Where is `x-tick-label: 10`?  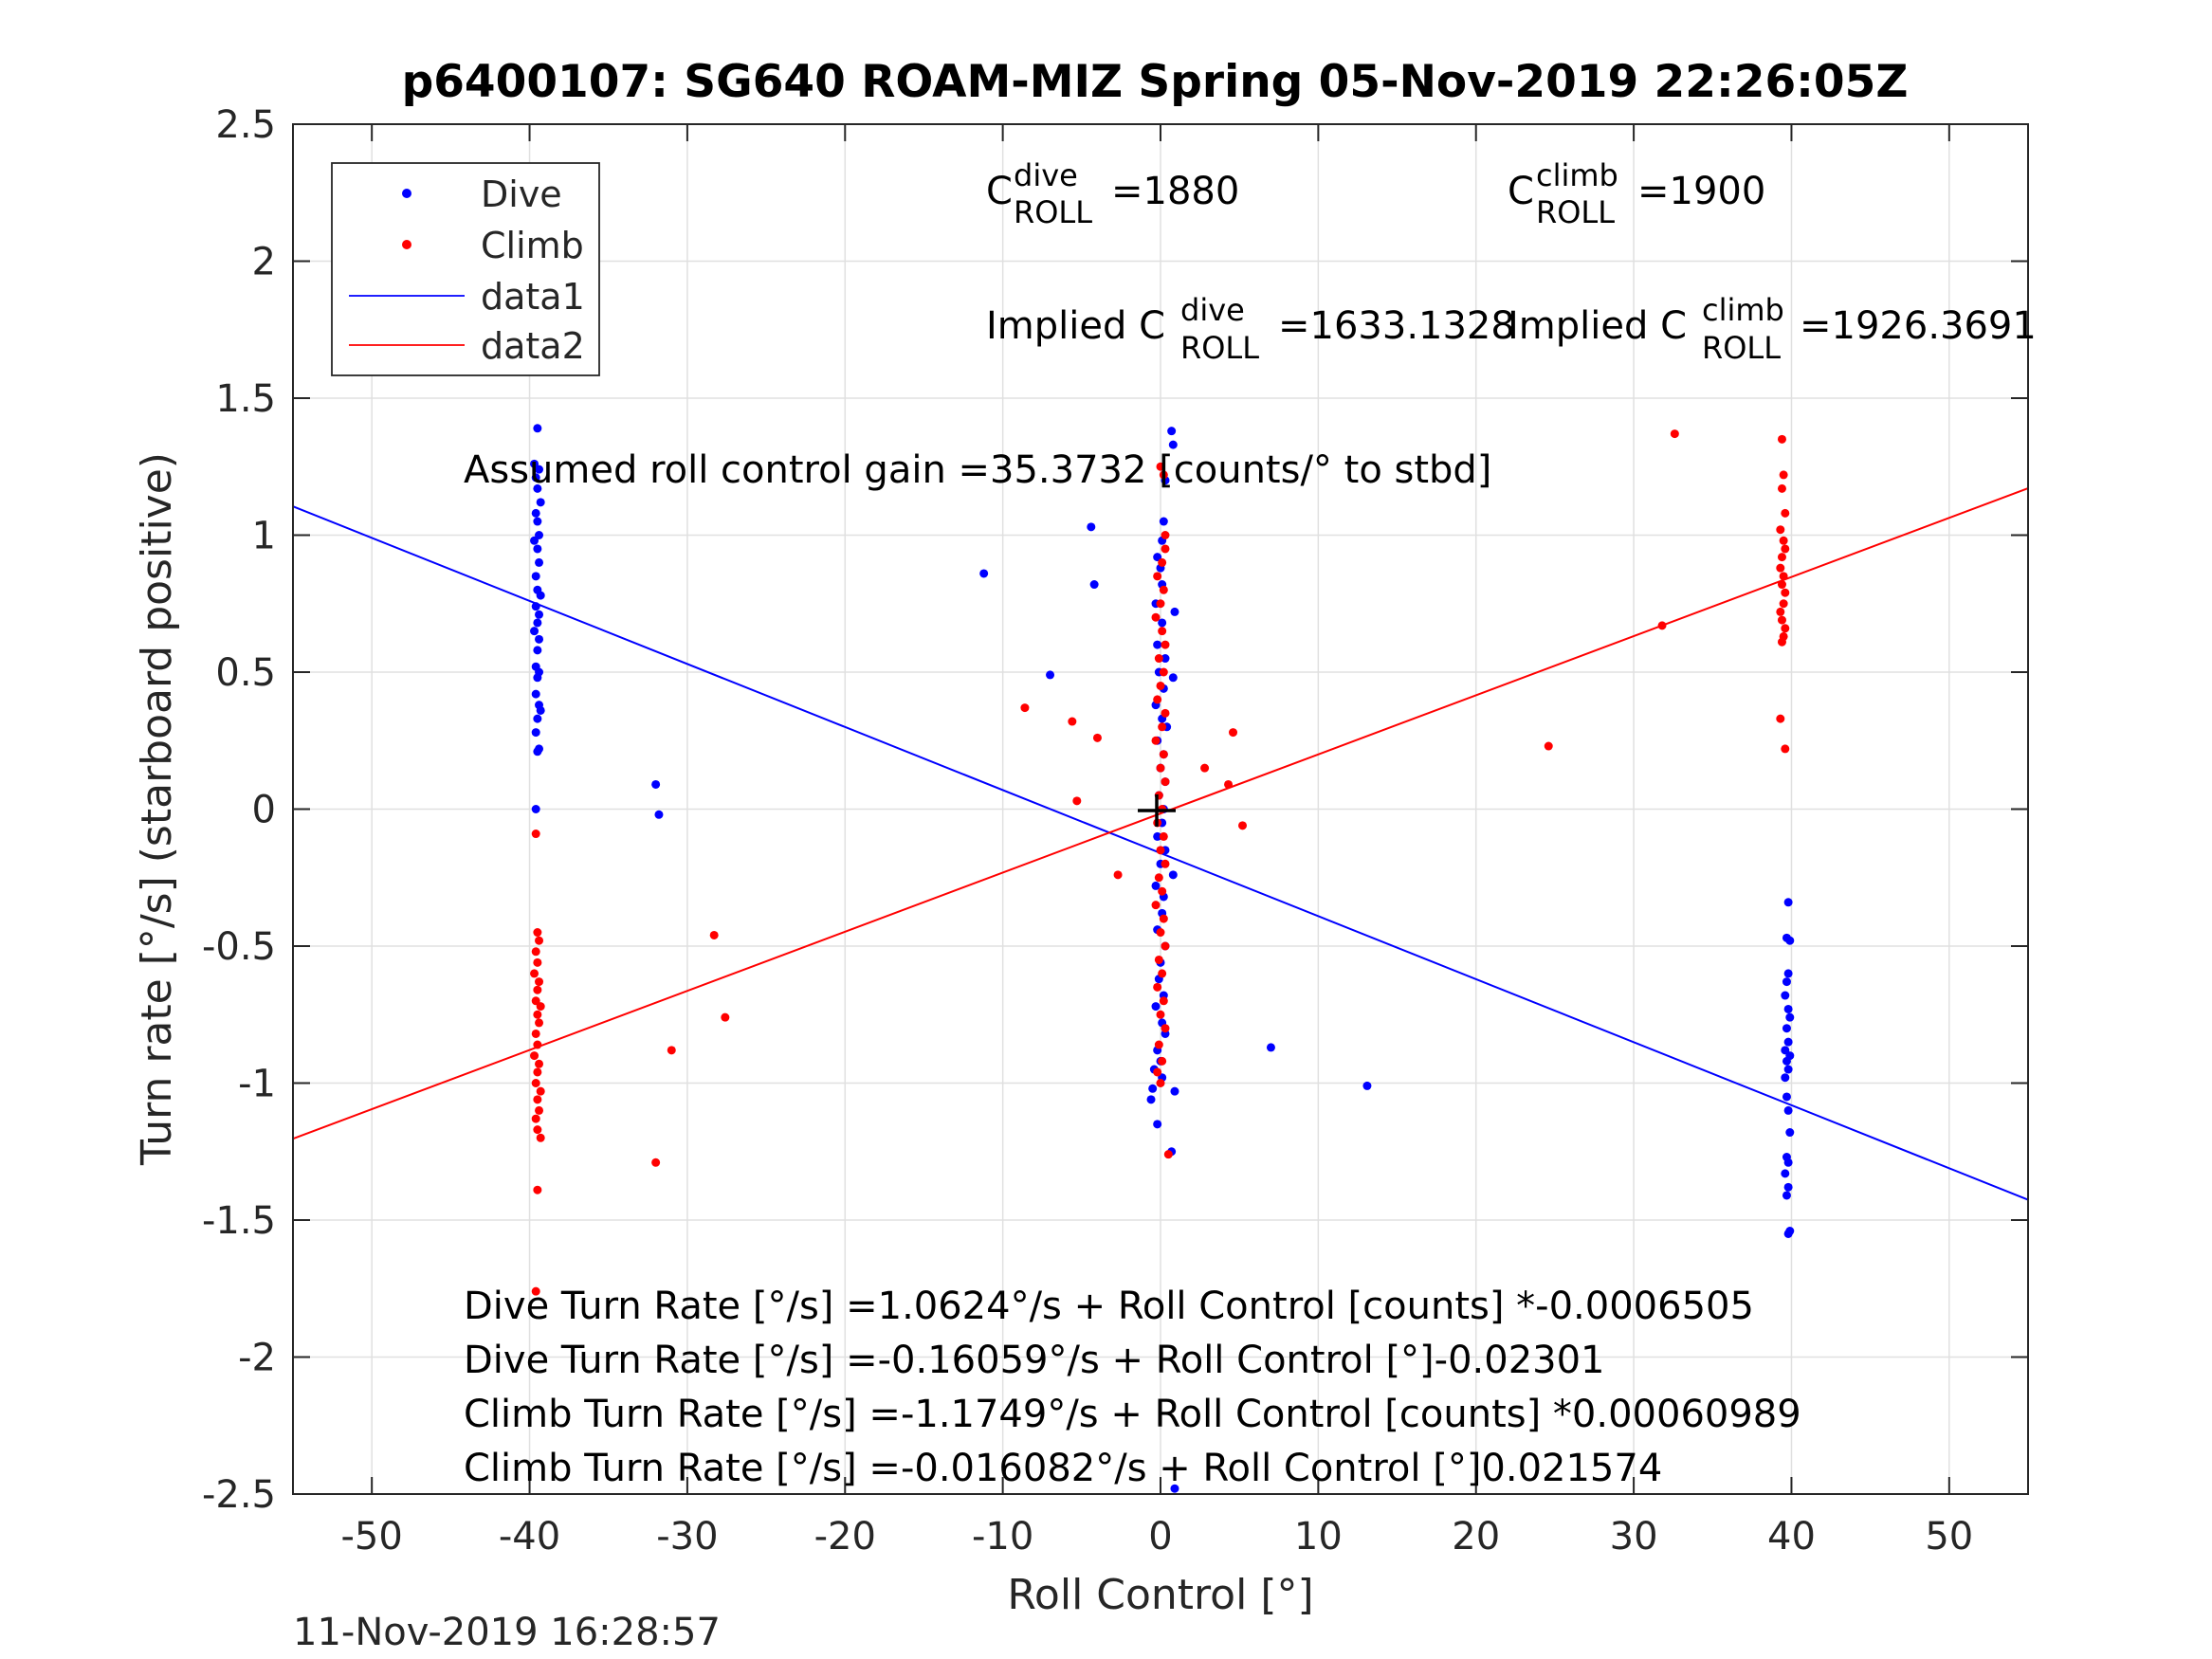
x-tick-label: 10 is located at coordinates (1318, 1537).